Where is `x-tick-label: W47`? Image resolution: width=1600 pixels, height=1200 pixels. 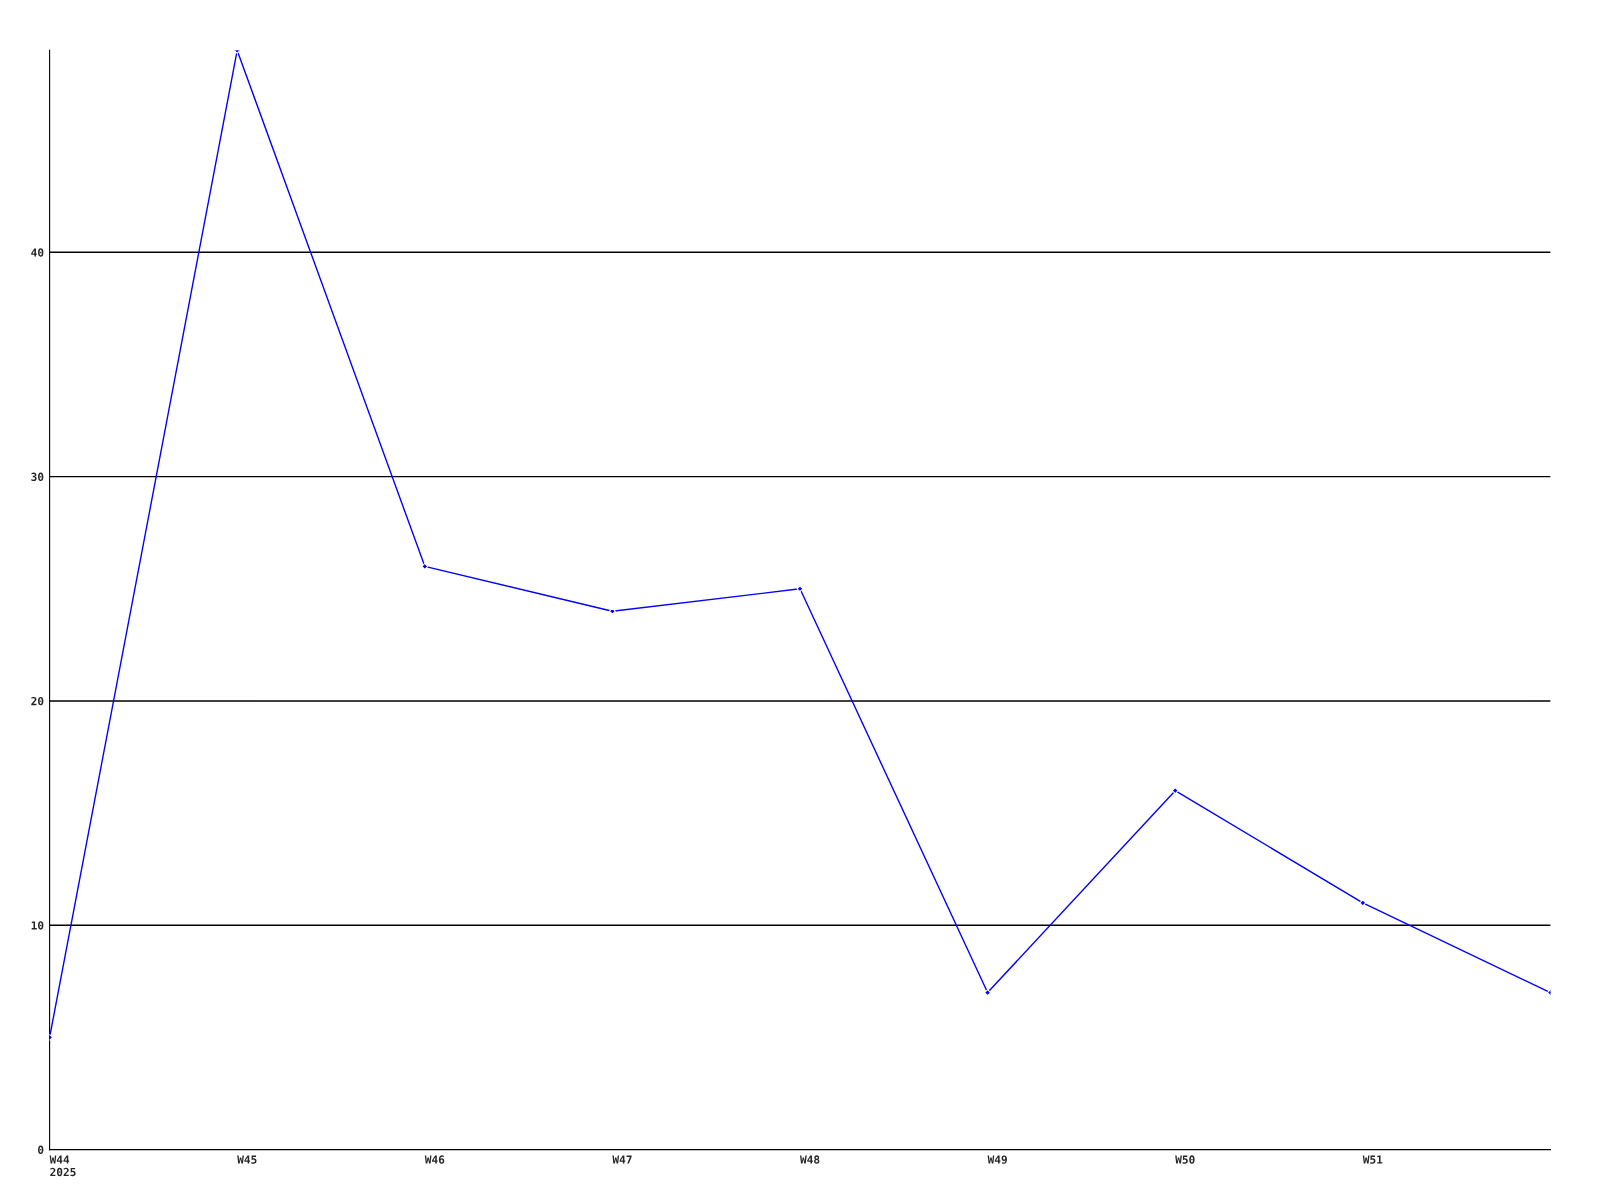 x-tick-label: W47 is located at coordinates (622, 1159).